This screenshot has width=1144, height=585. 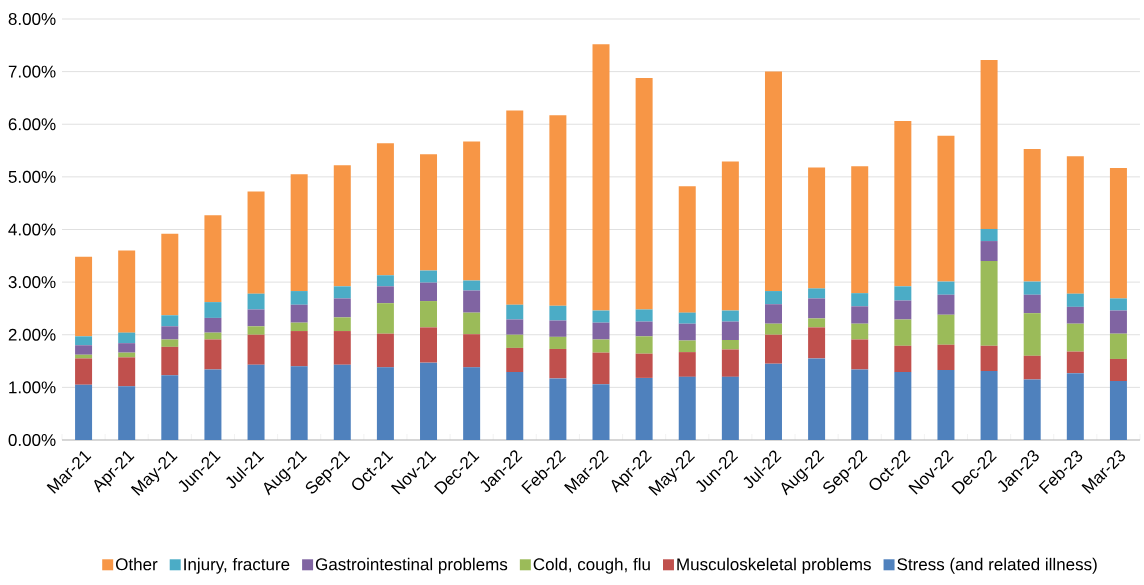 I want to click on legend-label: Cold, cough, flu, so click(x=591, y=565).